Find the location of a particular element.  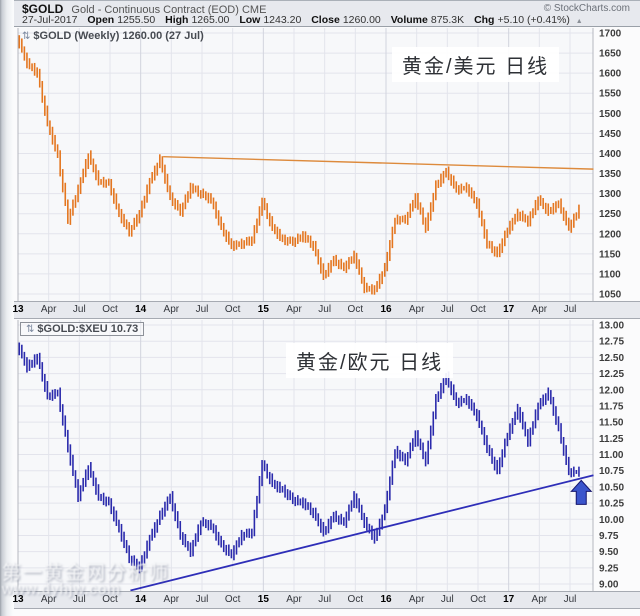

svg-text: 1550 is located at coordinates (610, 94).